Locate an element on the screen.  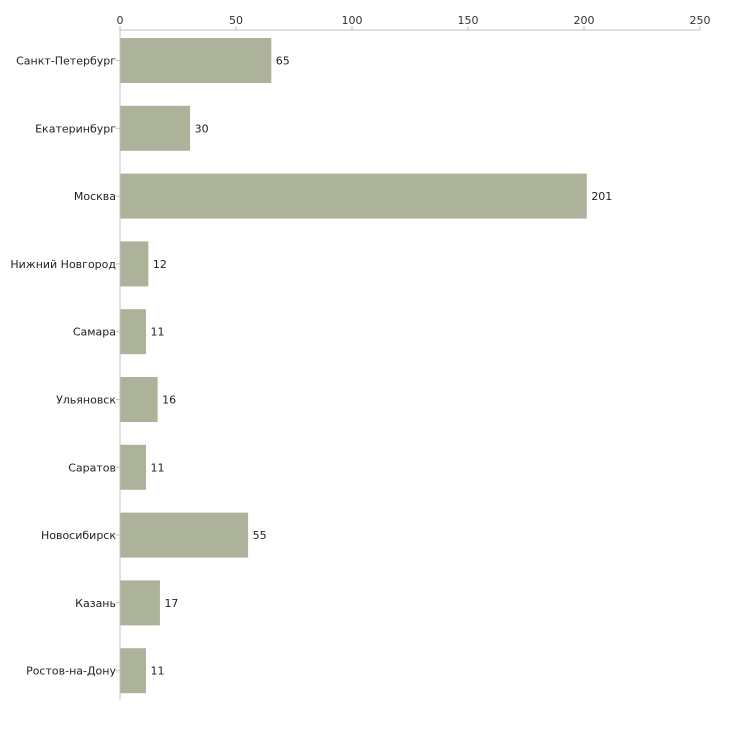
x-tick-label: 150 is located at coordinates (468, 20).